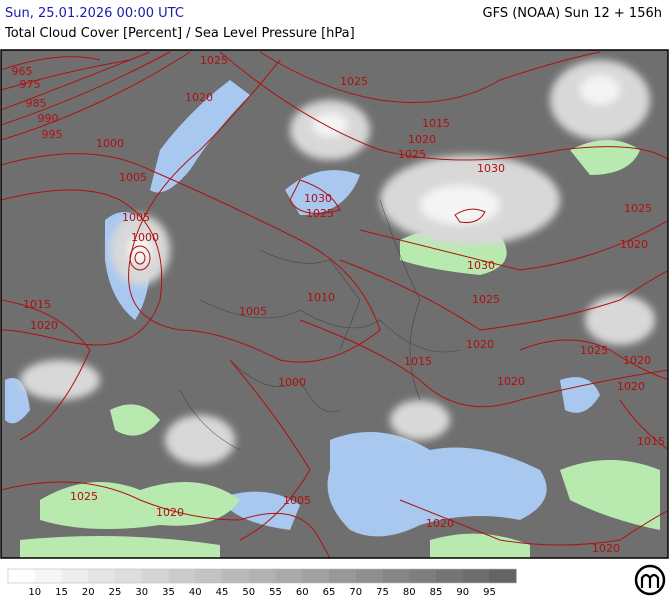 This screenshot has width=669, height=600. I want to click on isobar-label: 990, so click(48, 118).